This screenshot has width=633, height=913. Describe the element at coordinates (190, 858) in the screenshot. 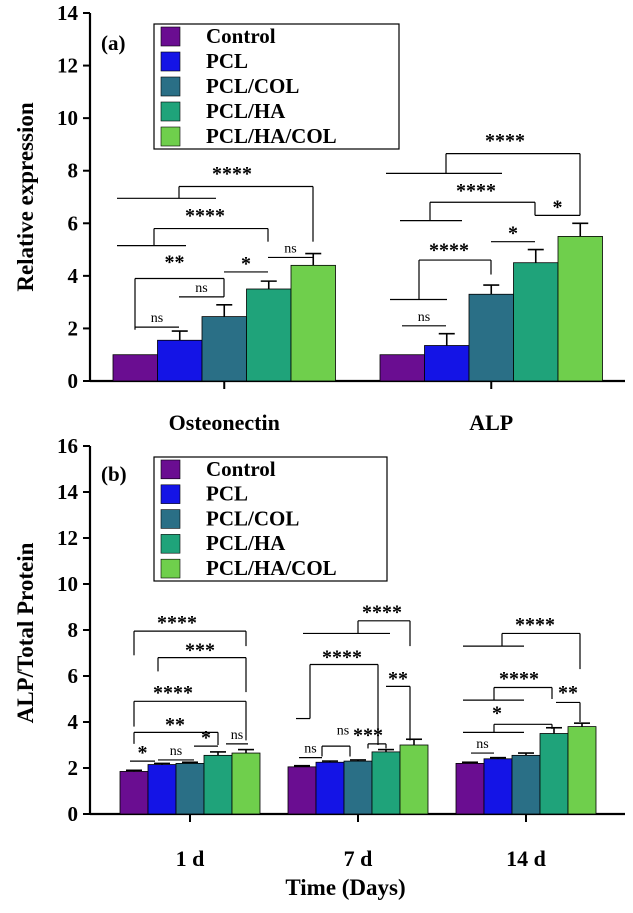

I see `x-tick-label: 1 d` at that location.